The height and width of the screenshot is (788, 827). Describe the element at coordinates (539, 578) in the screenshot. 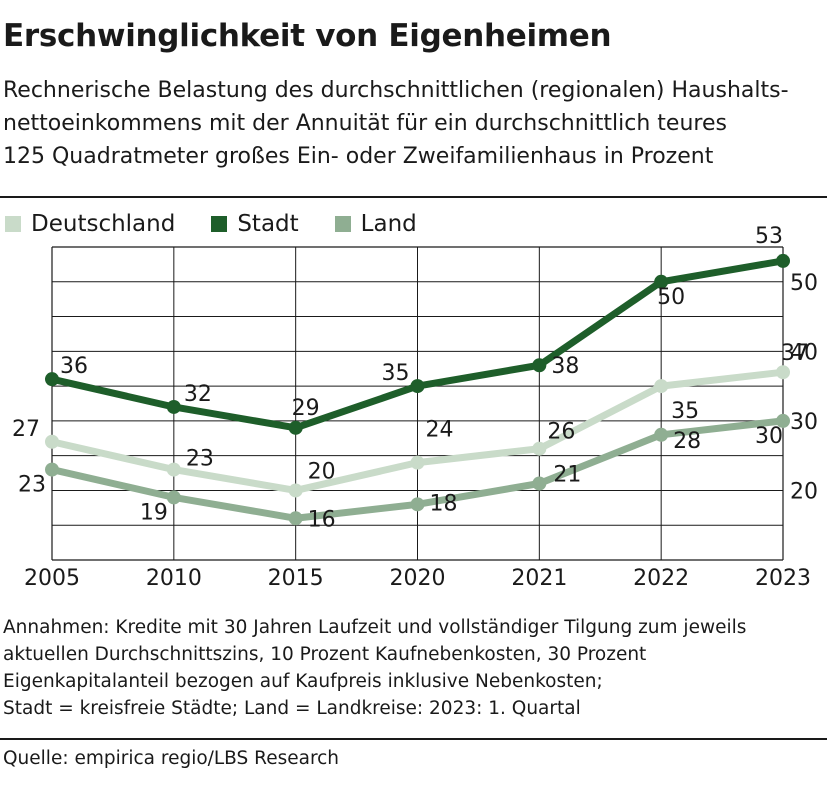

I see `x-tick-label: 2021` at that location.